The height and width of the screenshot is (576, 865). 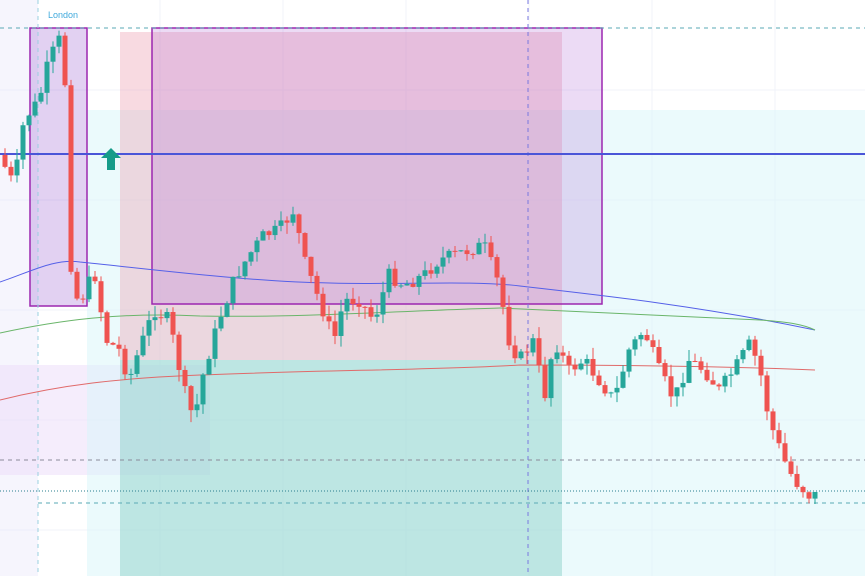 What do you see at coordinates (63, 15) in the screenshot?
I see `session-label: London` at bounding box center [63, 15].